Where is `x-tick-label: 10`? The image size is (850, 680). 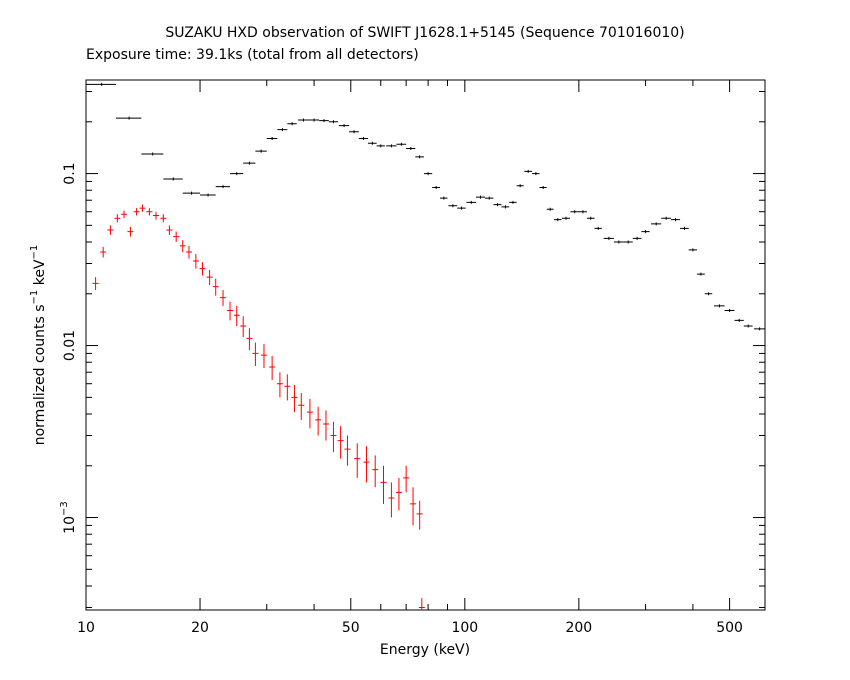 x-tick-label: 10 is located at coordinates (86, 628).